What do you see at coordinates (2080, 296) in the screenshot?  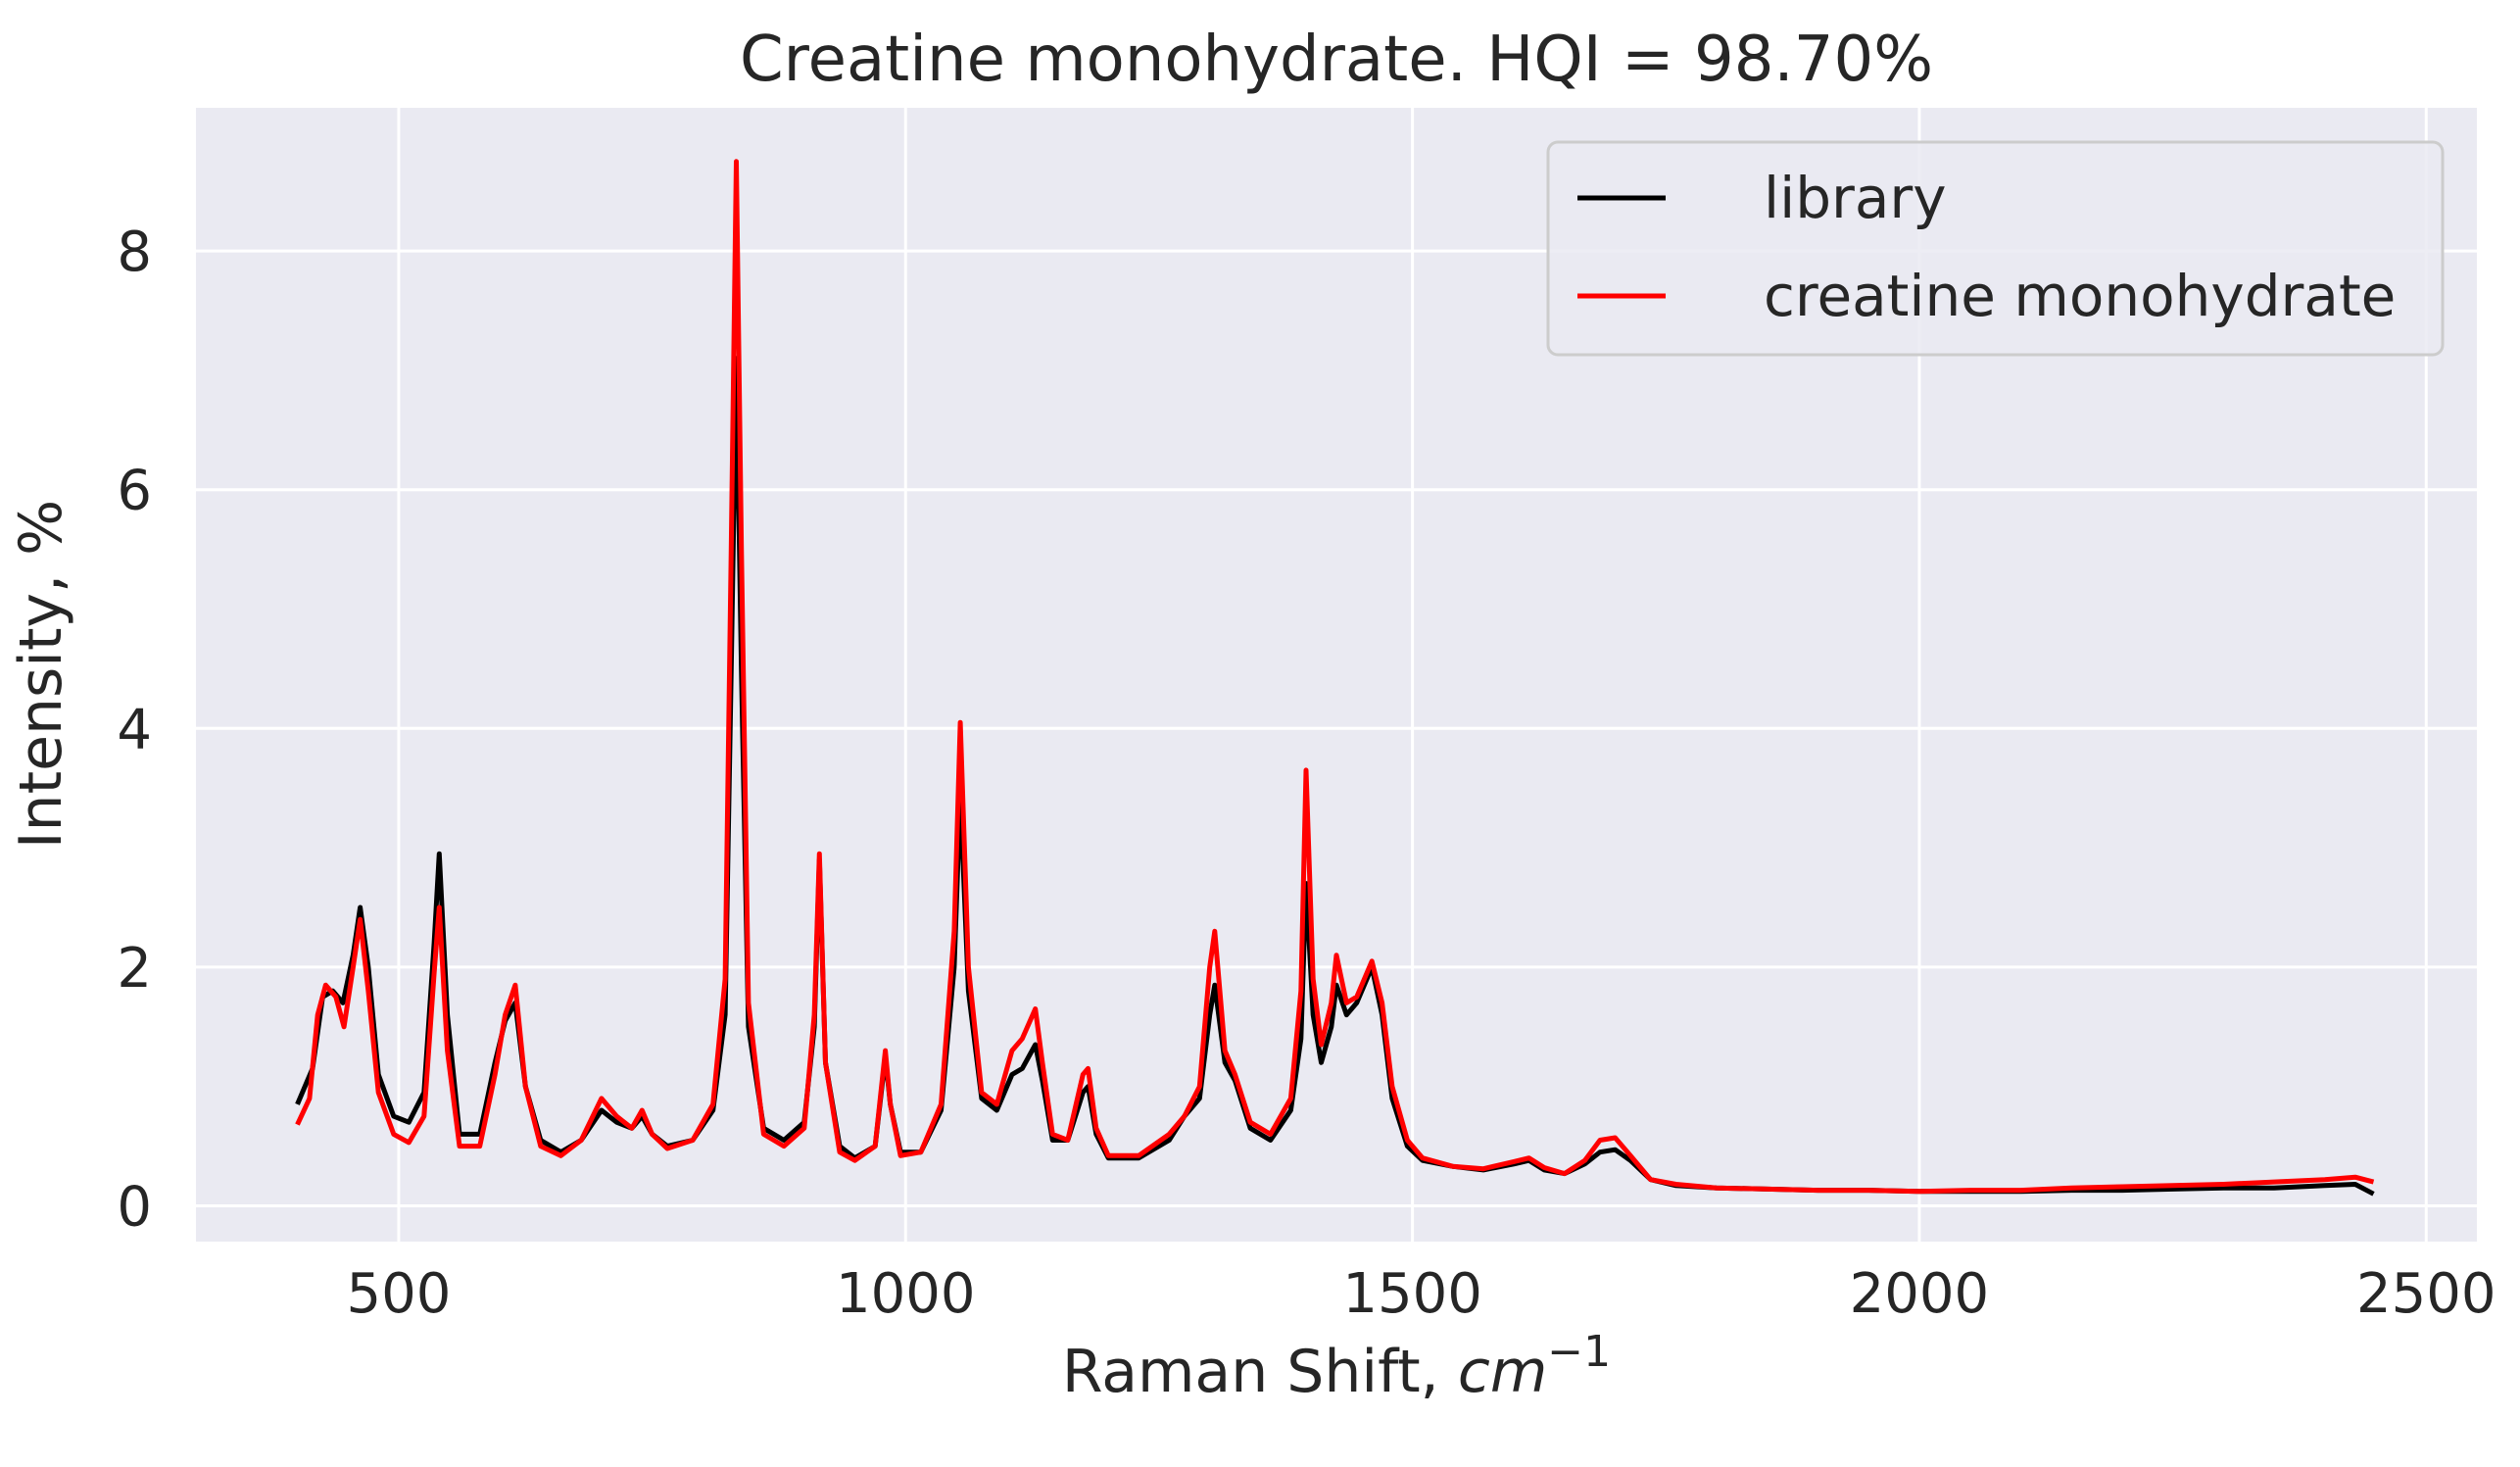 I see `legend-label-creatine-monohydrate: creatine monohydrate` at bounding box center [2080, 296].